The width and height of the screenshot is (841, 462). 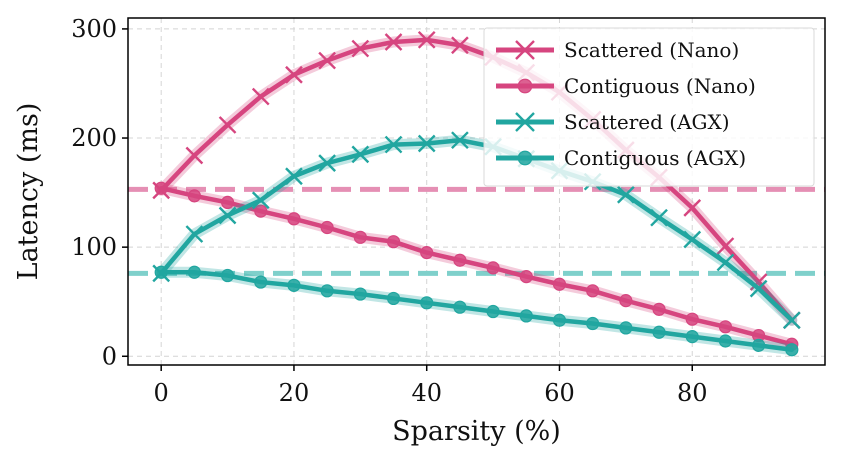 I want to click on y-tick-label: 100, so click(x=94, y=247).